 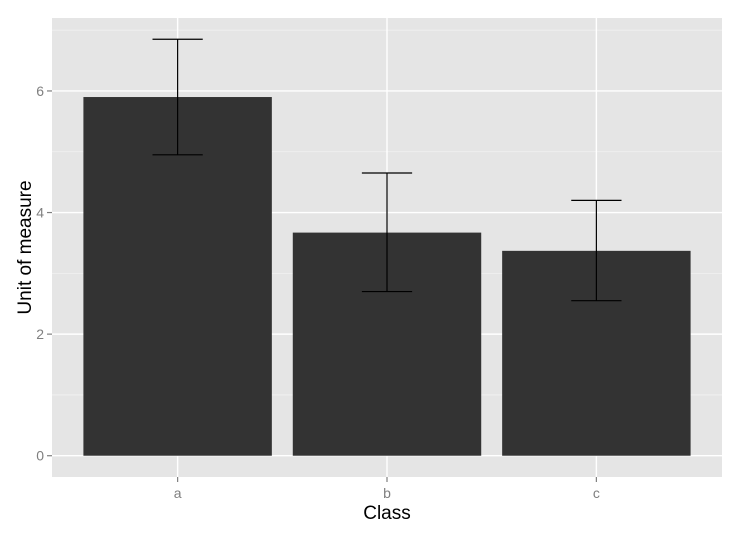 What do you see at coordinates (40, 456) in the screenshot?
I see `y-tick-label: 0` at bounding box center [40, 456].